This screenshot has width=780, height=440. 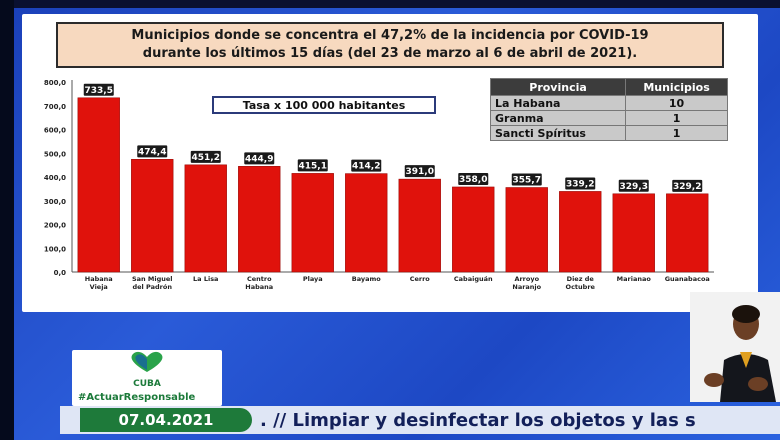 I want to click on heart-logo-icon, so click(x=147, y=364).